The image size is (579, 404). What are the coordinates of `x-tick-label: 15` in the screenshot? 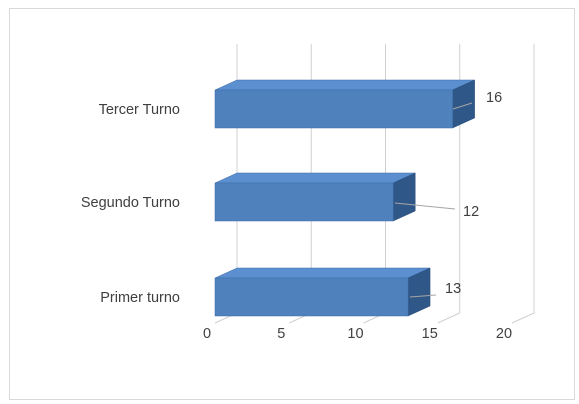 It's located at (430, 334).